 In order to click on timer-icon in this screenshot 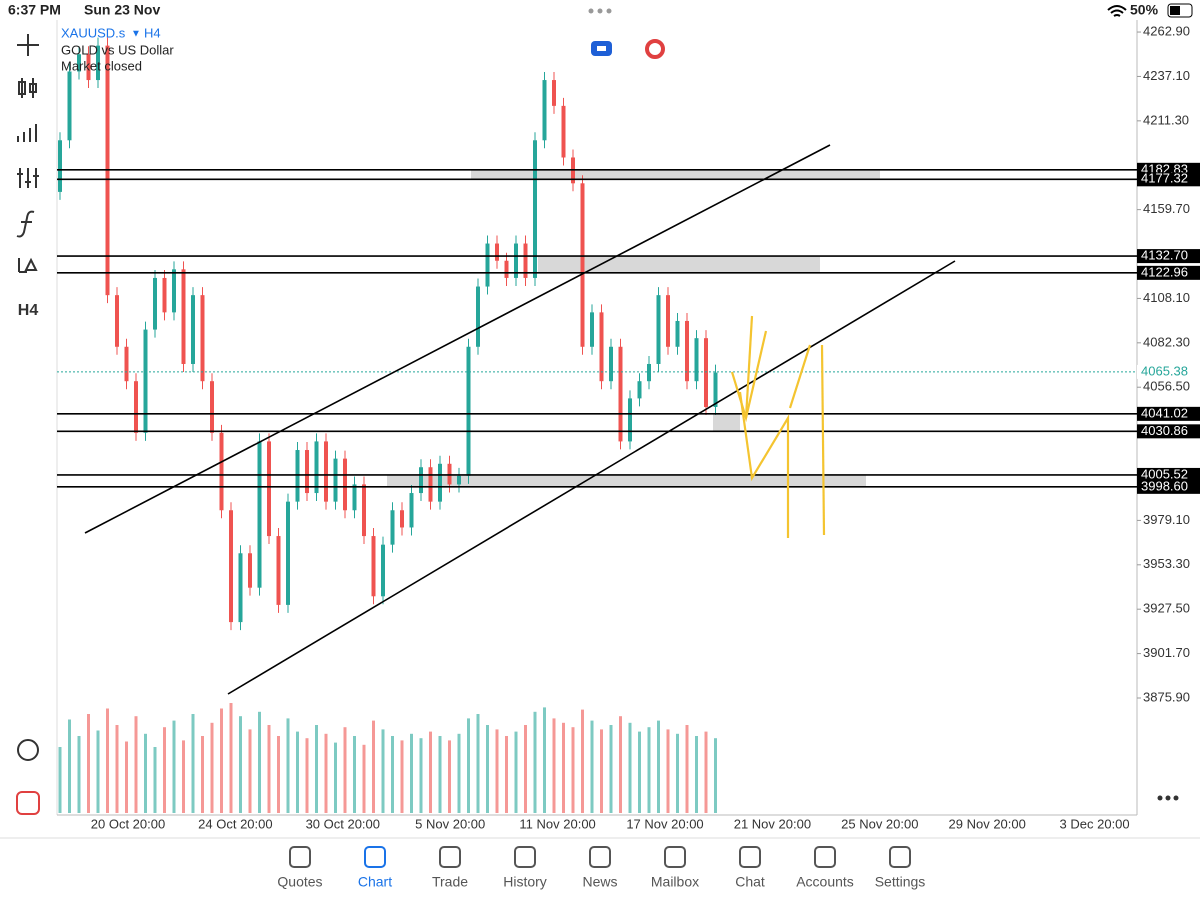, I will do `click(655, 49)`.